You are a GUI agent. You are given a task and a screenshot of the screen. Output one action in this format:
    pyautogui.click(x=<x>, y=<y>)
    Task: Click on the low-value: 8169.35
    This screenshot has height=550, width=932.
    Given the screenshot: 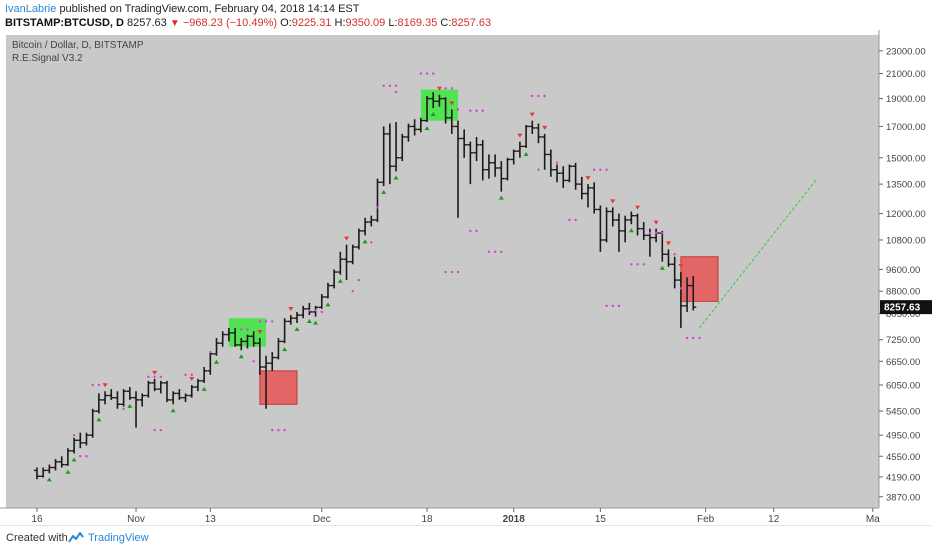 What is the action you would take?
    pyautogui.click(x=417, y=23)
    